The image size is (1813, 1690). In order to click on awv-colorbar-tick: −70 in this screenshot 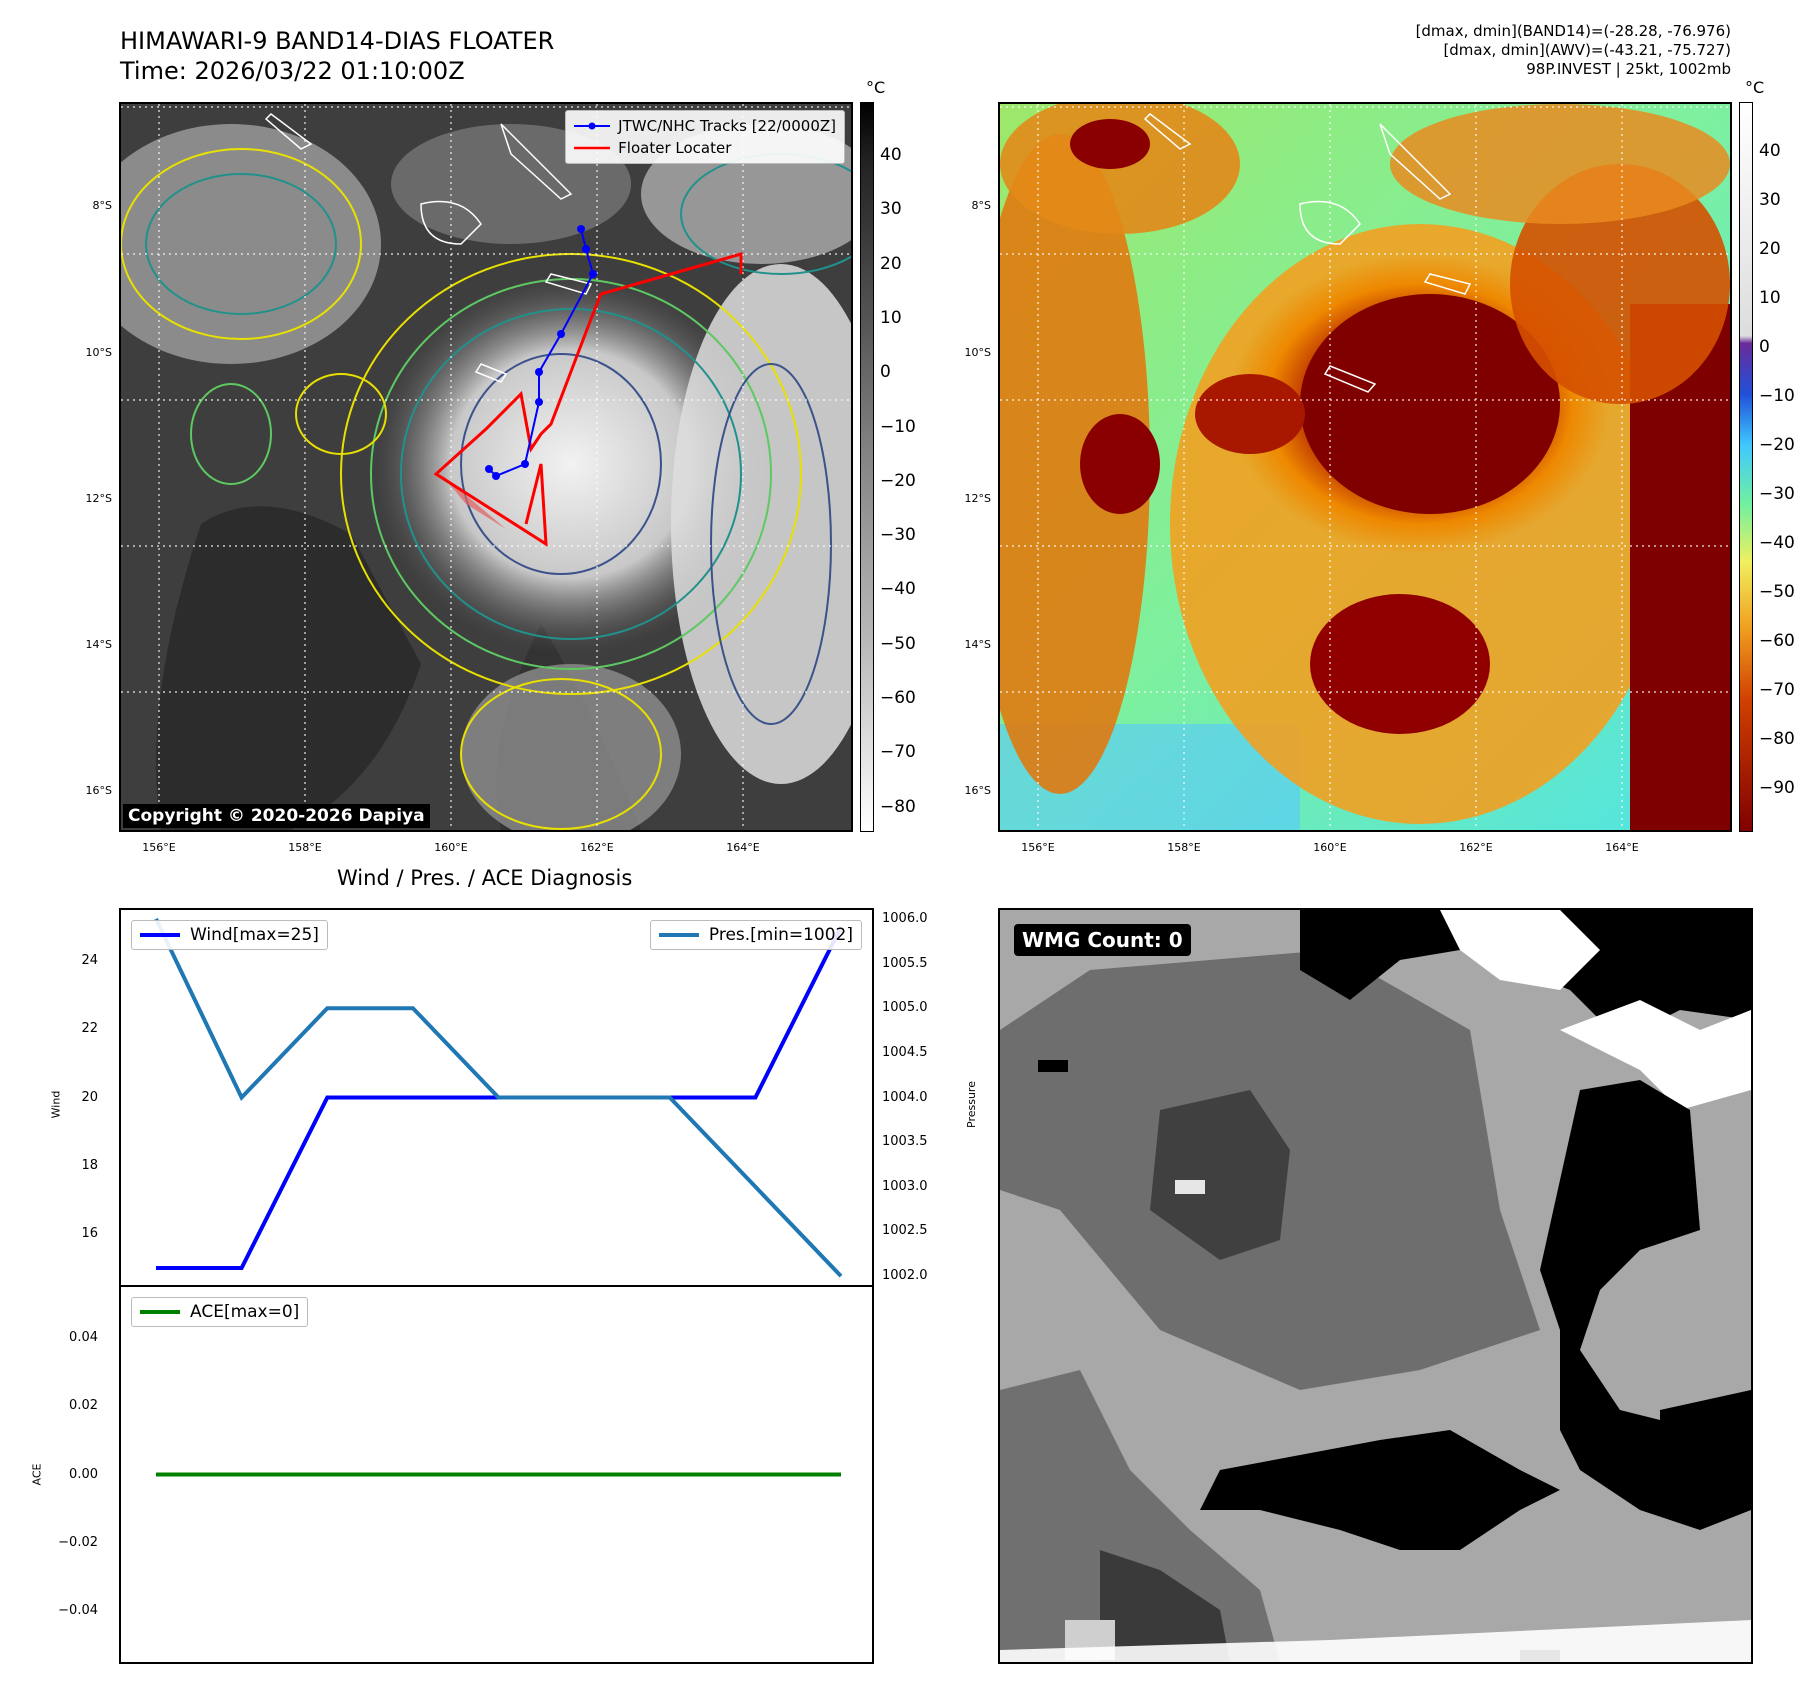, I will do `click(1777, 690)`.